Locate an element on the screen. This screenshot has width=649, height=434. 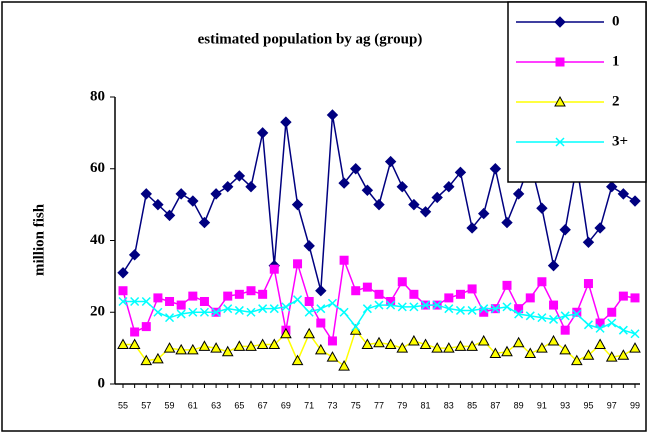
legend-label: 1 is located at coordinates (616, 61).